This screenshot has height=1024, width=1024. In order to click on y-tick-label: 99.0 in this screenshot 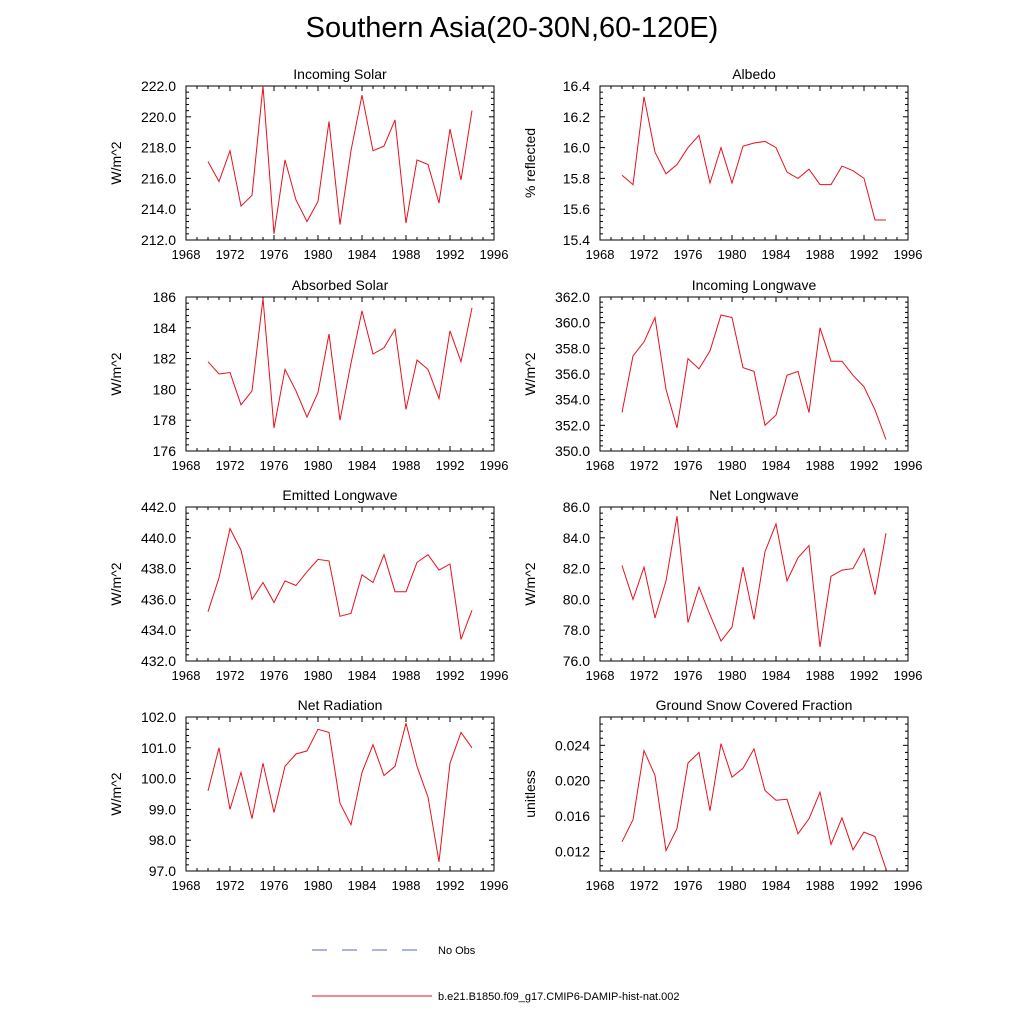, I will do `click(162, 809)`.